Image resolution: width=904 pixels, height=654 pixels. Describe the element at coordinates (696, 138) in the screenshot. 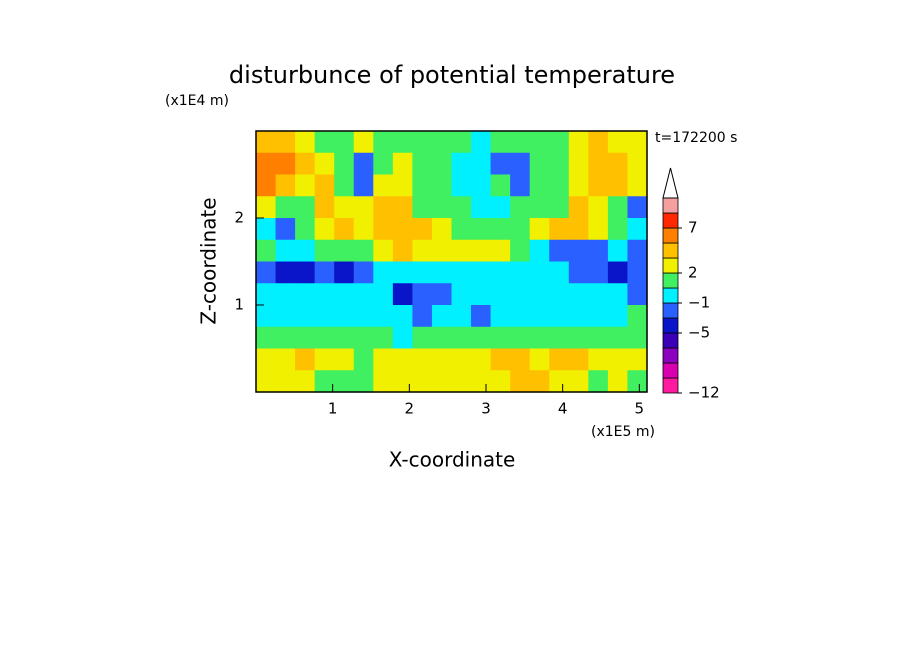

I see `time-annotation: t=172200 s` at that location.